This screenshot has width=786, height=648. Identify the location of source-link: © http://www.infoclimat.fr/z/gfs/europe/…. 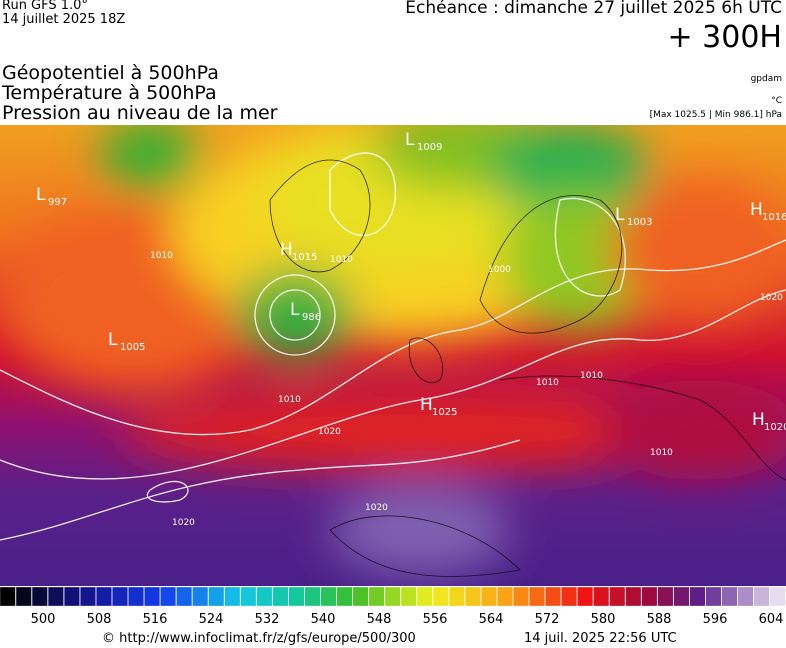
(259, 638).